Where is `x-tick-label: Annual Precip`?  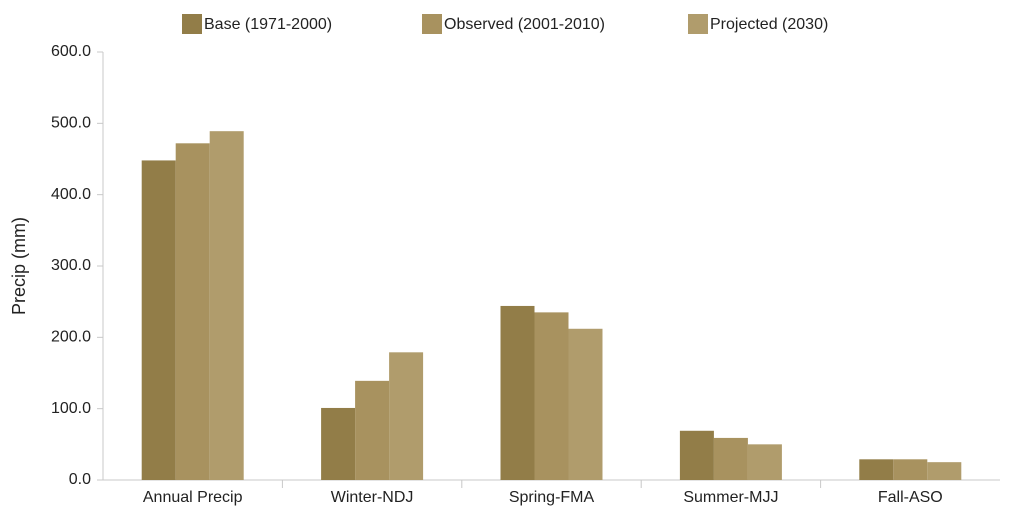 x-tick-label: Annual Precip is located at coordinates (193, 497).